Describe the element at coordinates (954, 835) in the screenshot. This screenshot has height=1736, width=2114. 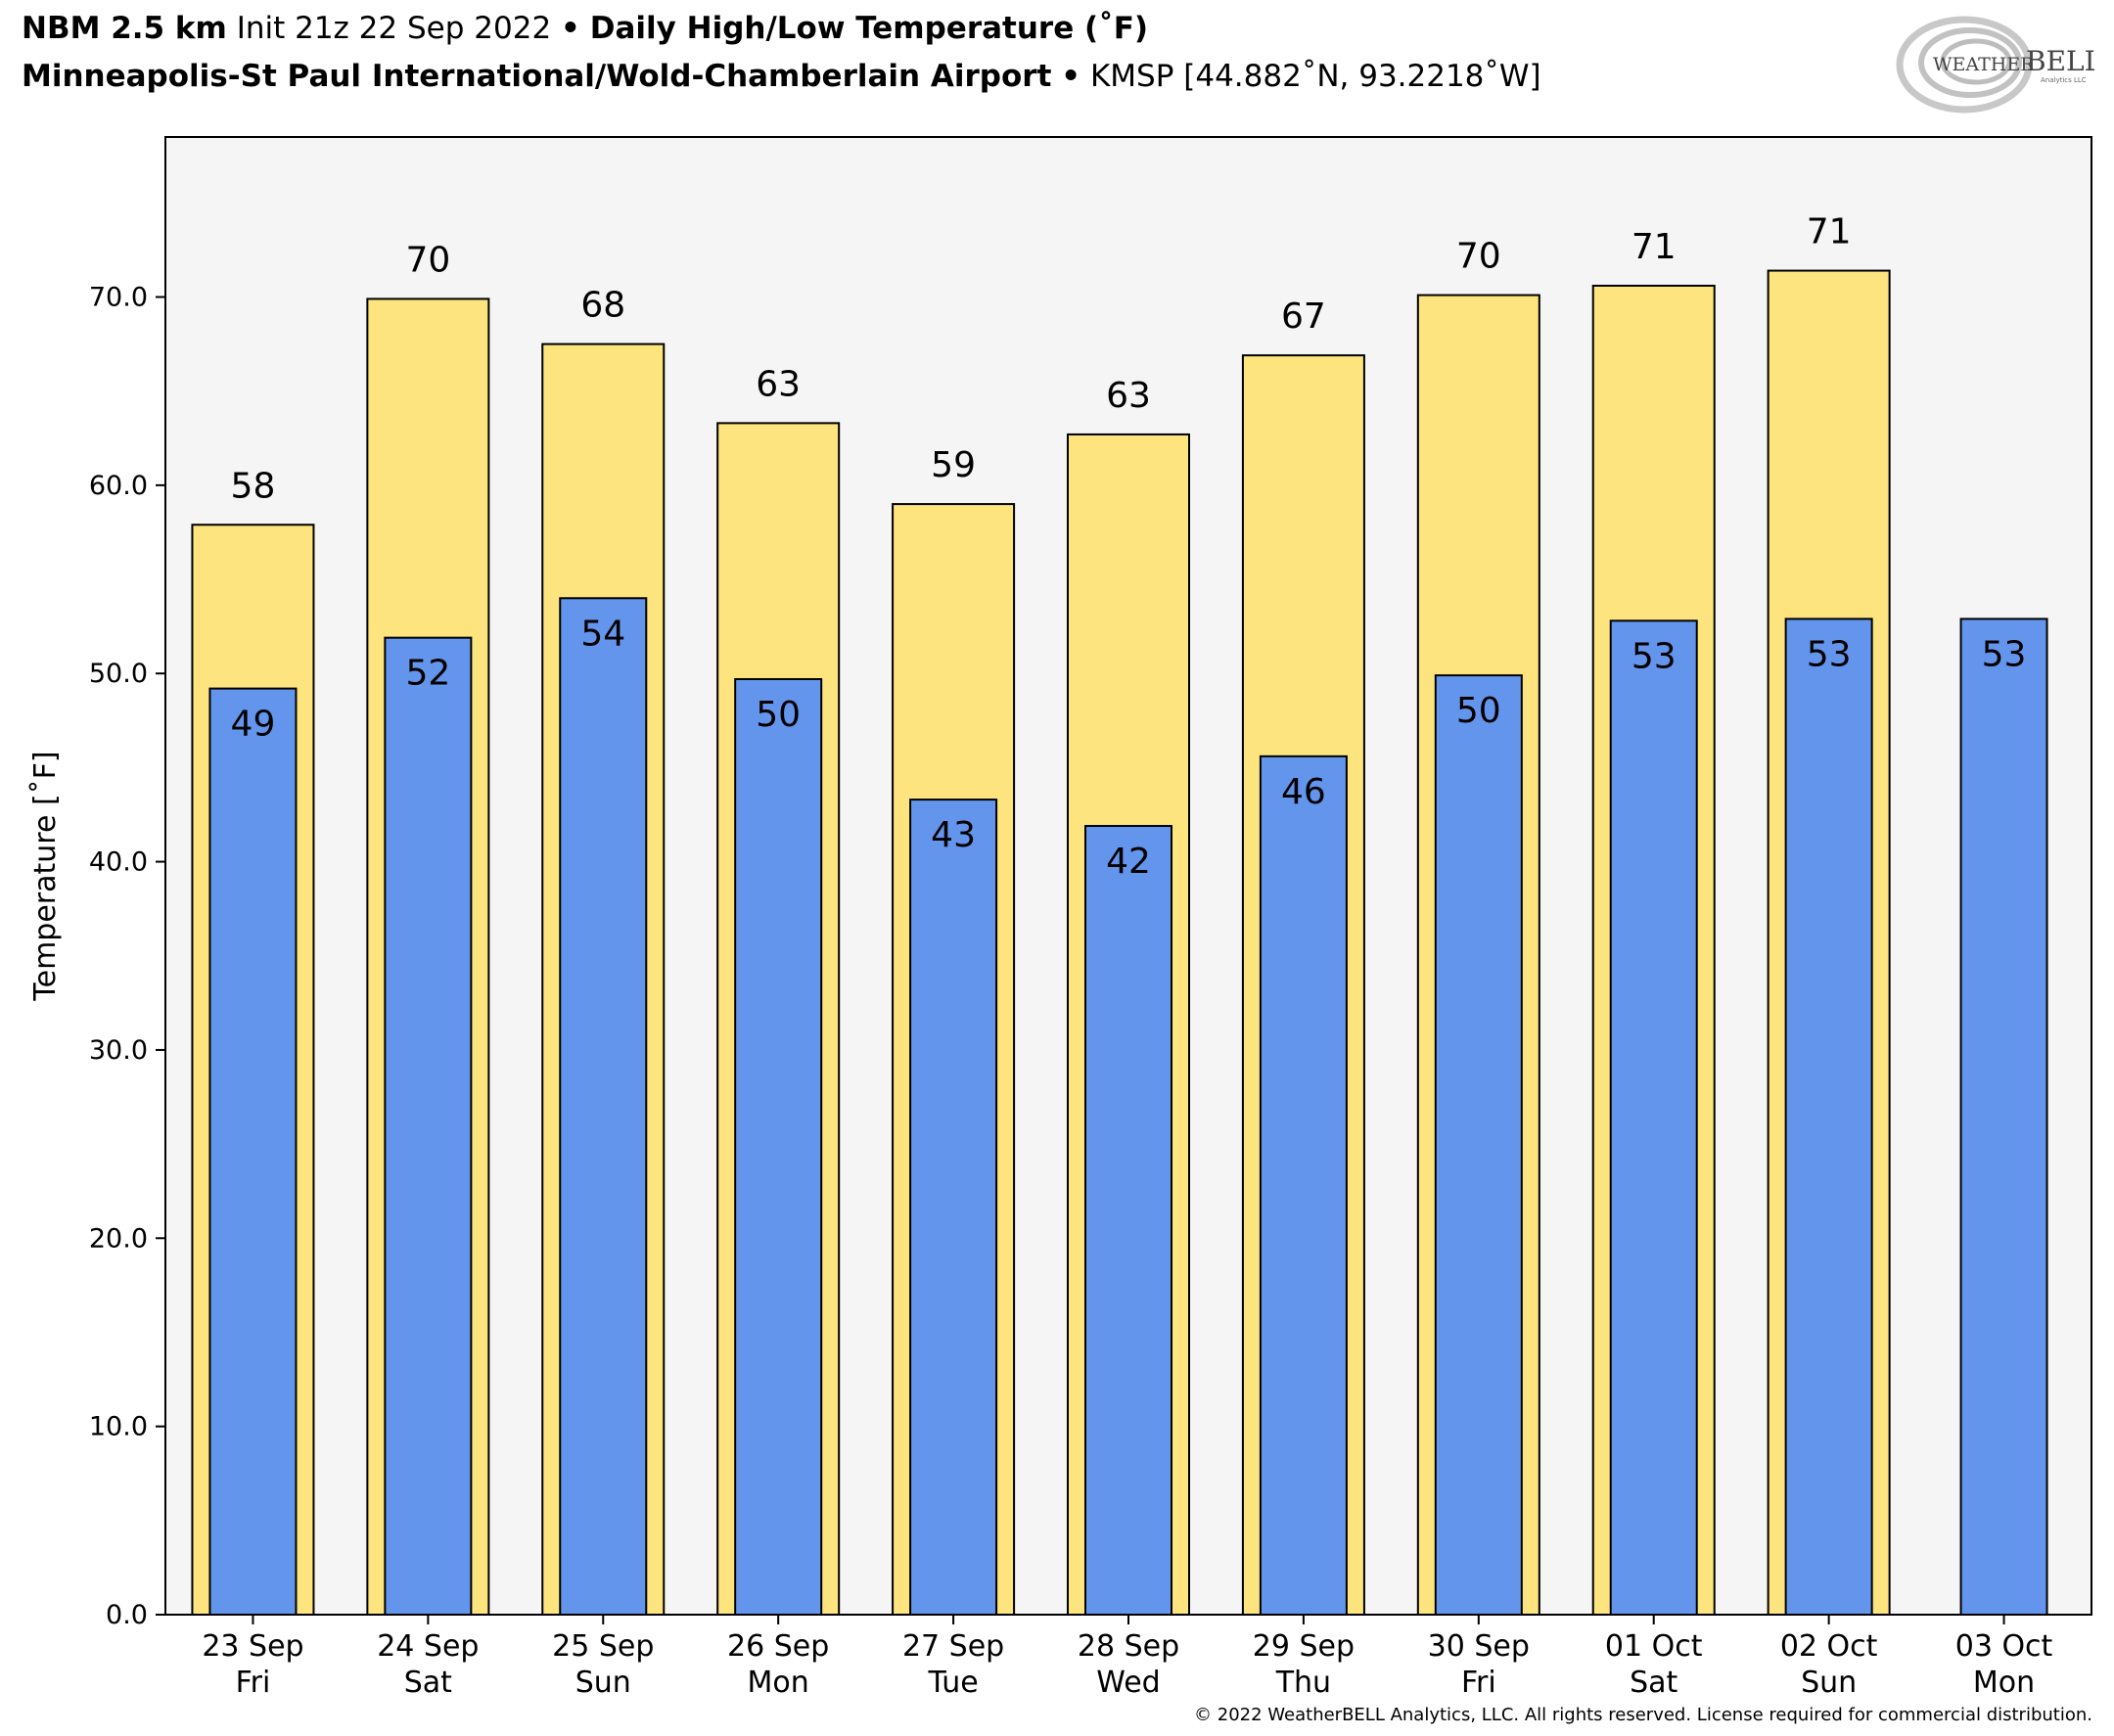
I see `low-label-5: 43` at that location.